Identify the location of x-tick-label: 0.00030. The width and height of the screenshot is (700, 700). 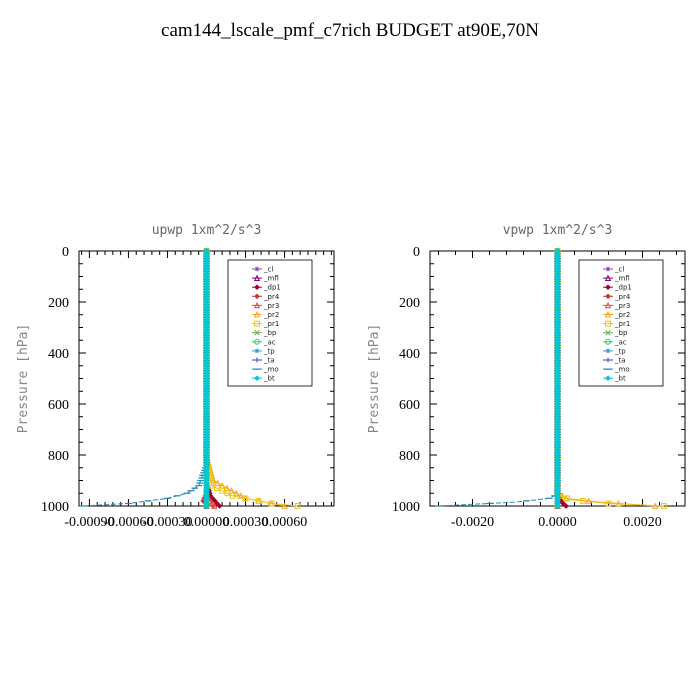
(246, 522).